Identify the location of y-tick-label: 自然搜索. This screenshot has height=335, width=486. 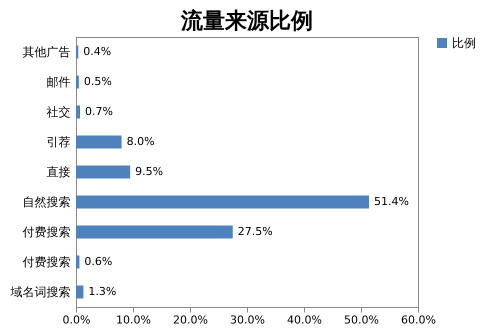
(46, 202).